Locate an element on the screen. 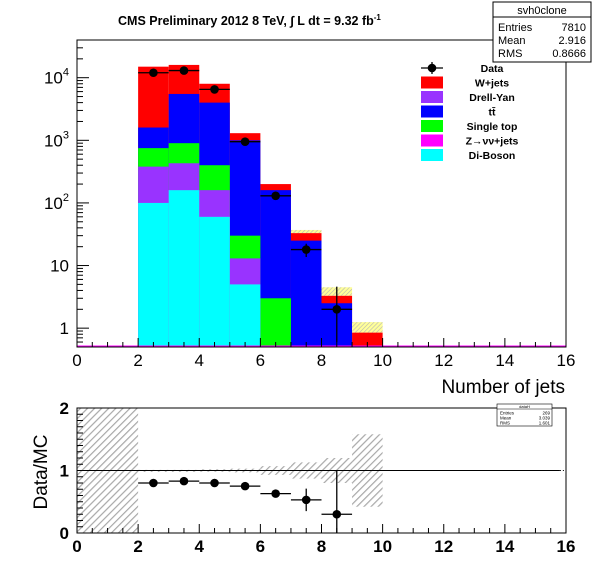  legend-label-2: Drell-Yan is located at coordinates (492, 98).